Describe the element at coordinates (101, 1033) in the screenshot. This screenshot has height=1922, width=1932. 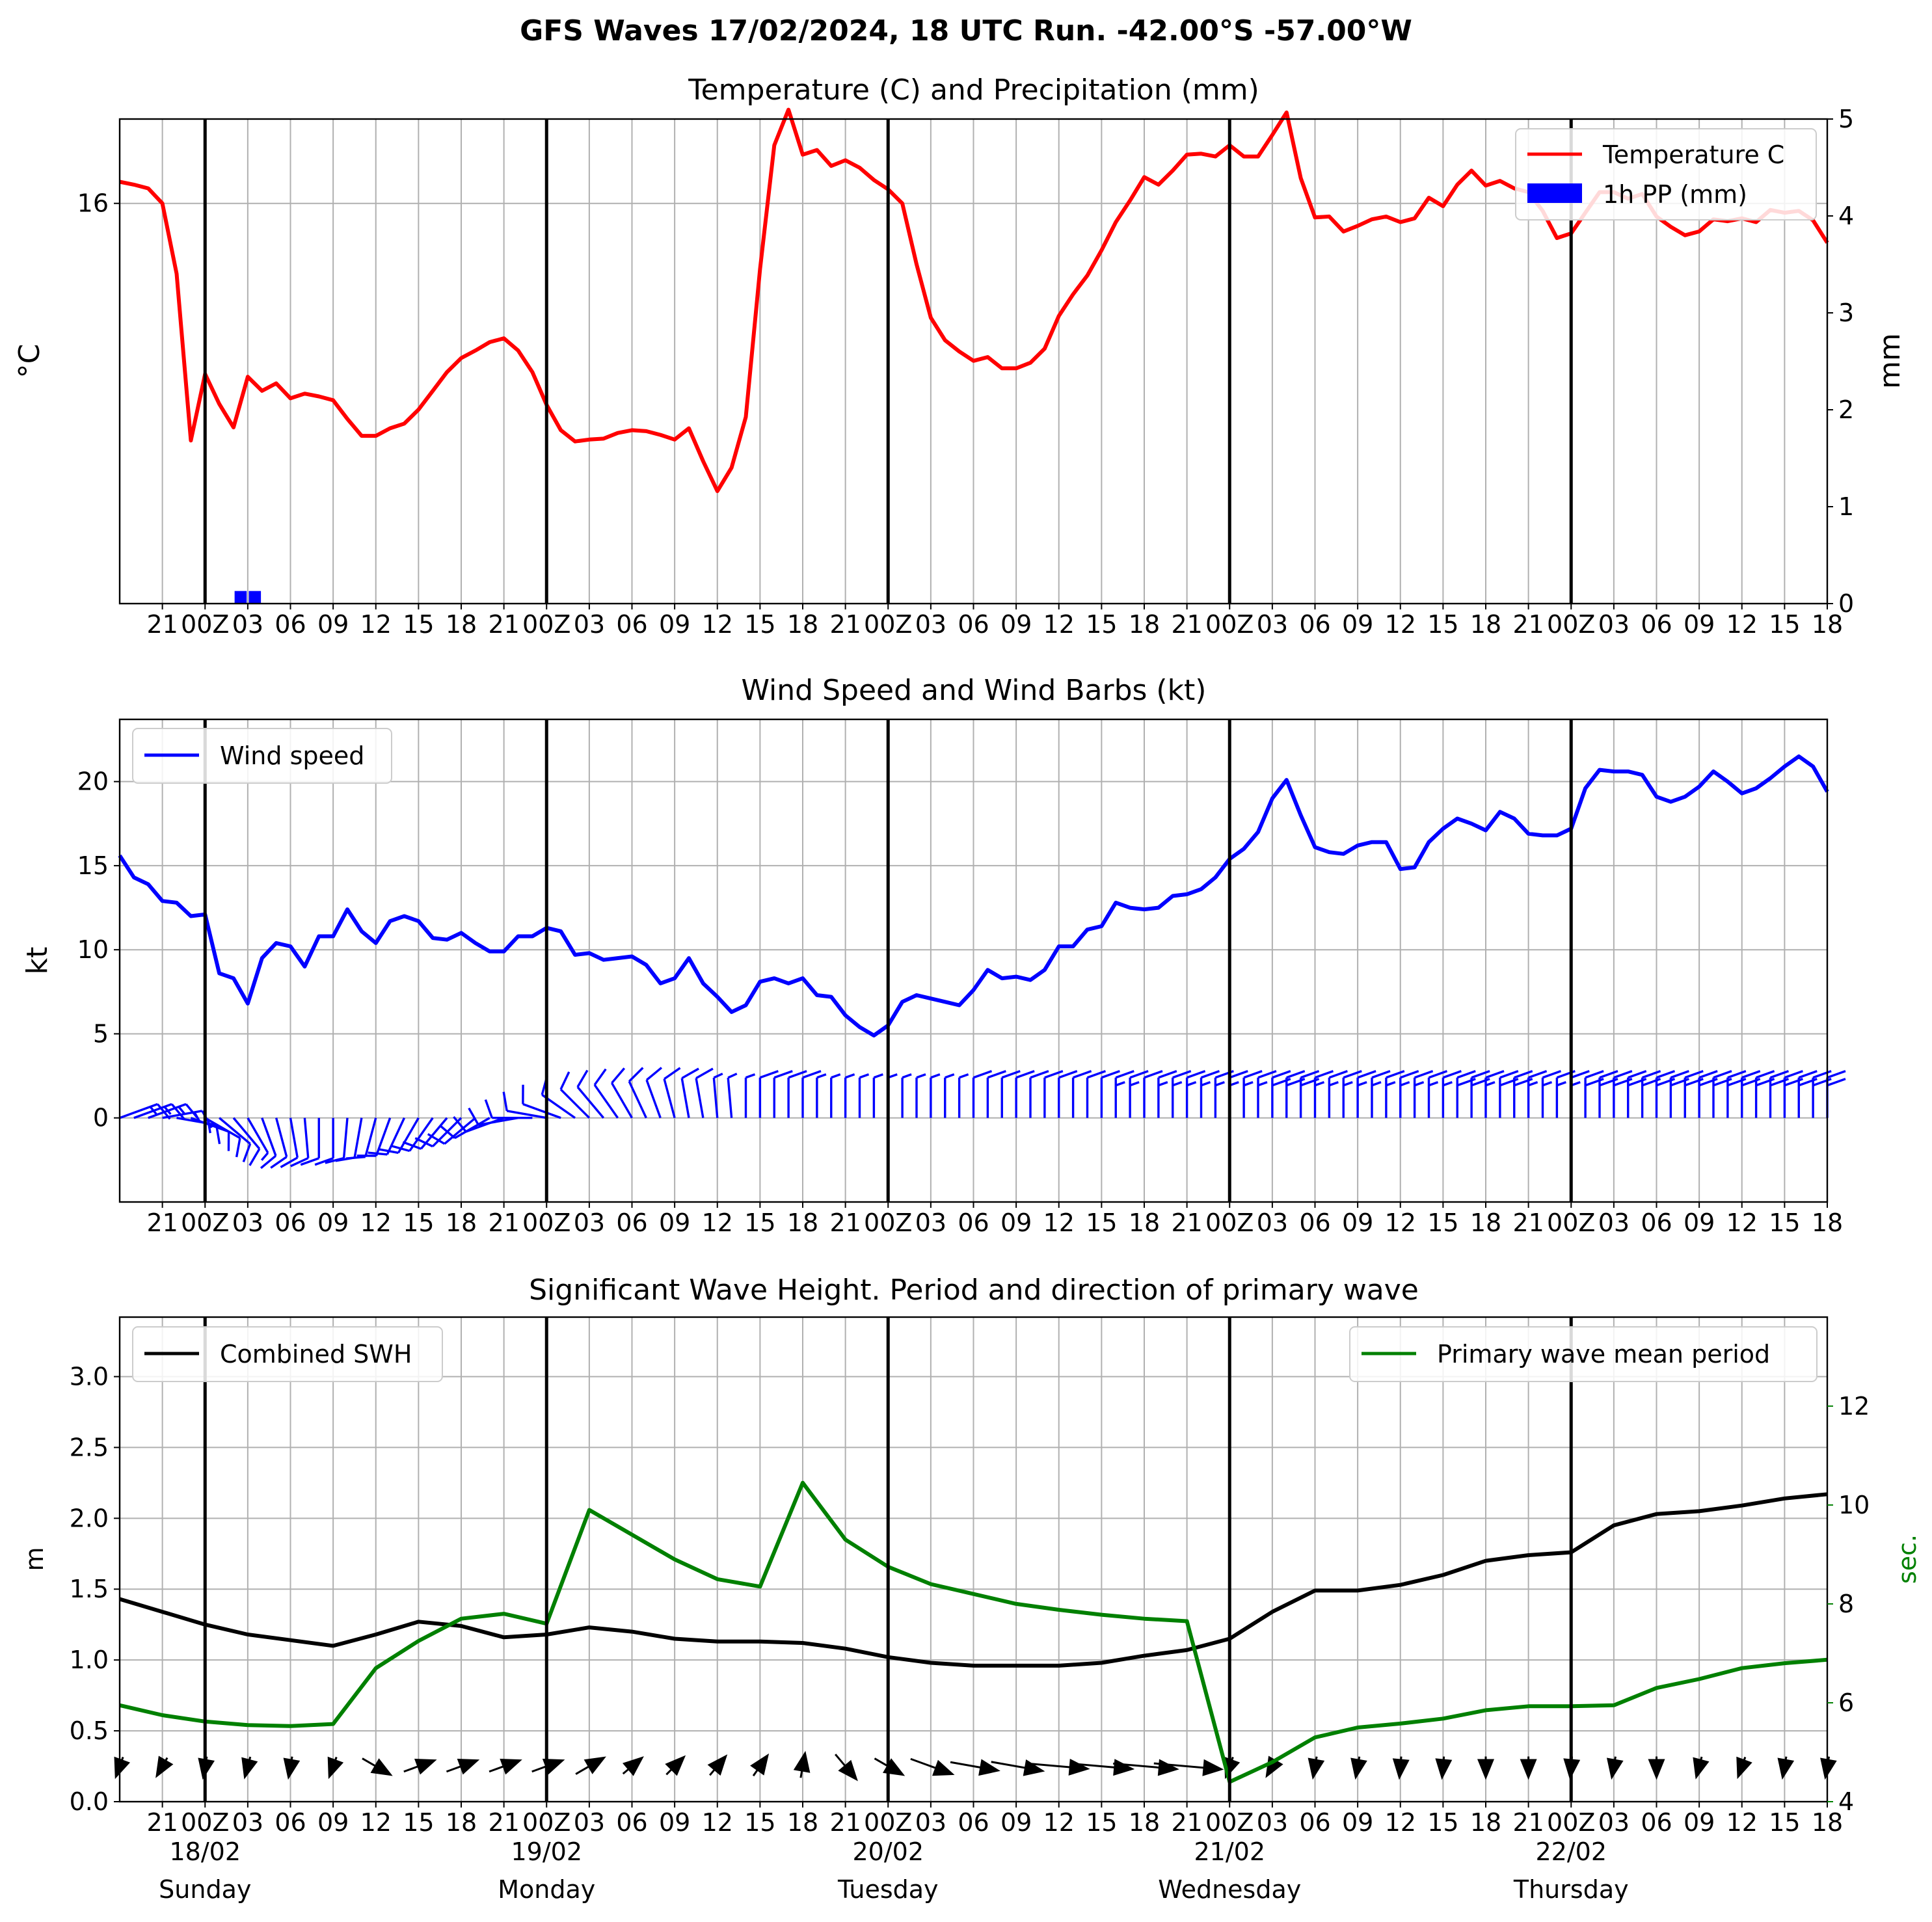
I see `y-tick-label: 5` at that location.